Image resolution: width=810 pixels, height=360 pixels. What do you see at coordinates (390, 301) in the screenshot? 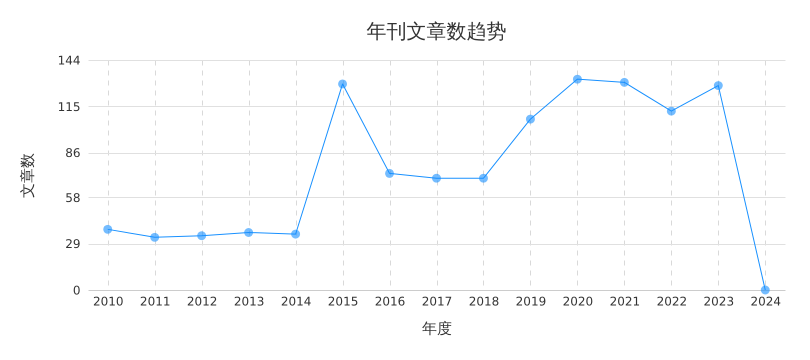
I see `x-tick-label: 2016` at bounding box center [390, 301].